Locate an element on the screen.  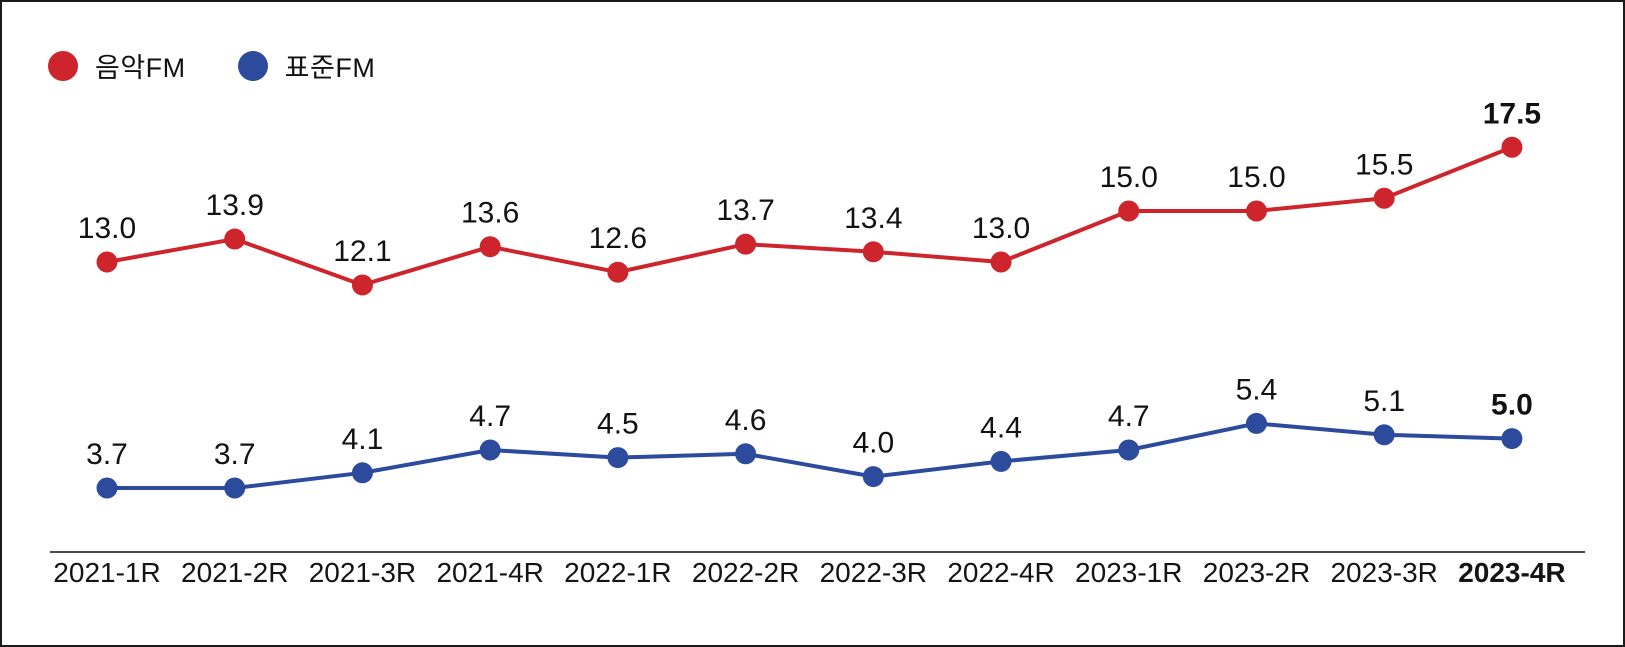
data-point-value-label: 13.6 is located at coordinates (490, 213).